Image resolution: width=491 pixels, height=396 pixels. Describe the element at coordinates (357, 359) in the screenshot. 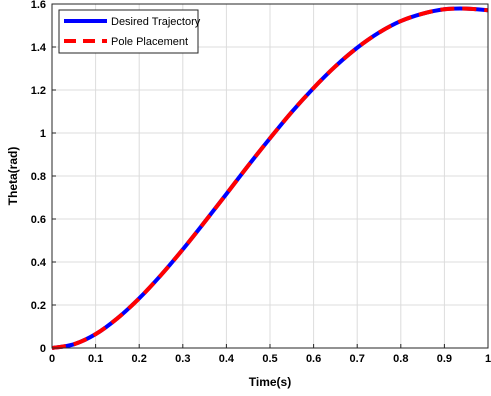

I see `x-tick-label: 0.7` at that location.